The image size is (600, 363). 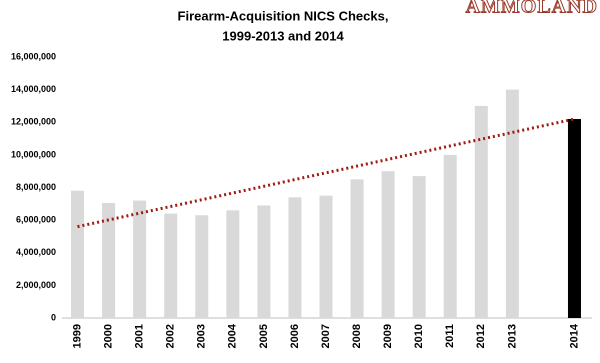 I want to click on x-tick-label: 2005, so click(x=264, y=336).